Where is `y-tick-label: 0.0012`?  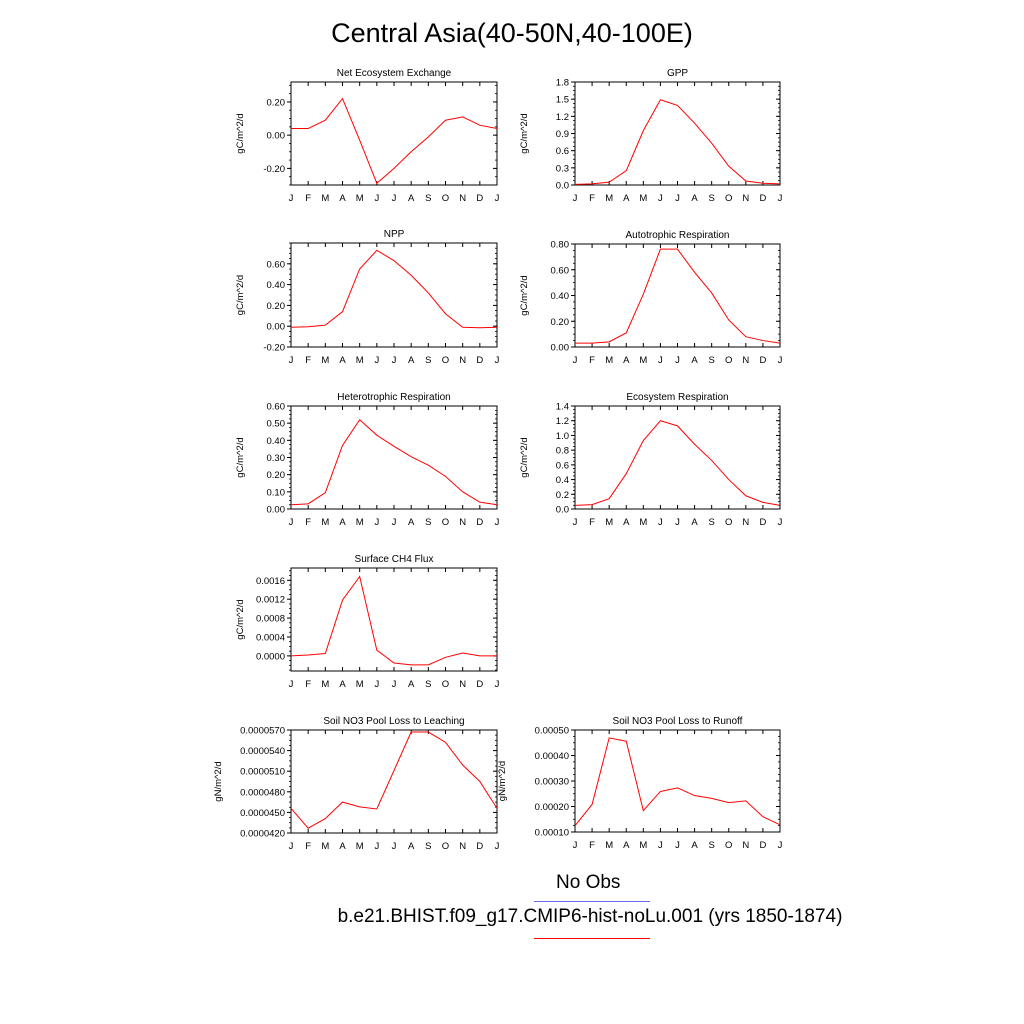 y-tick-label: 0.0012 is located at coordinates (270, 600).